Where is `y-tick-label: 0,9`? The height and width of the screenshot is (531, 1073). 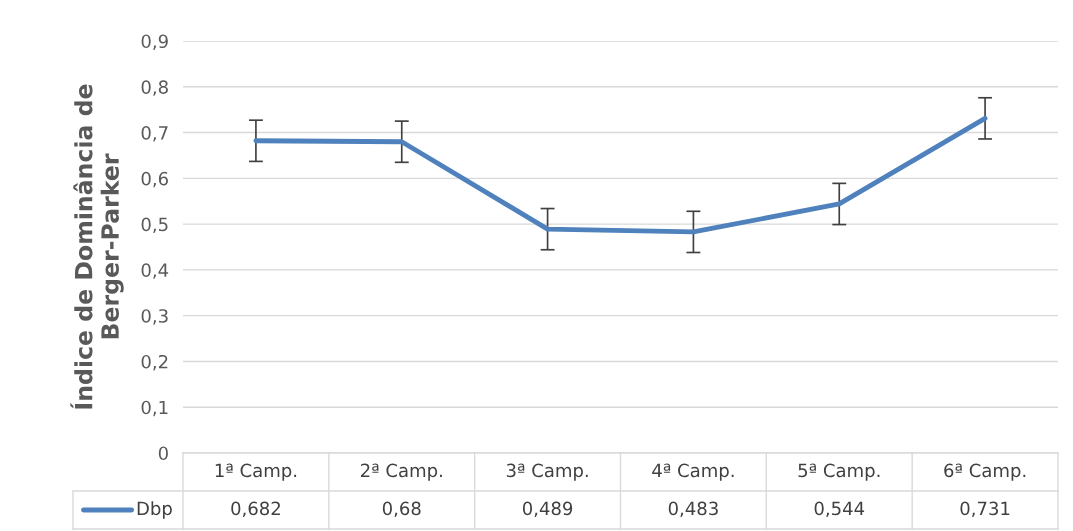
y-tick-label: 0,9 is located at coordinates (154, 42).